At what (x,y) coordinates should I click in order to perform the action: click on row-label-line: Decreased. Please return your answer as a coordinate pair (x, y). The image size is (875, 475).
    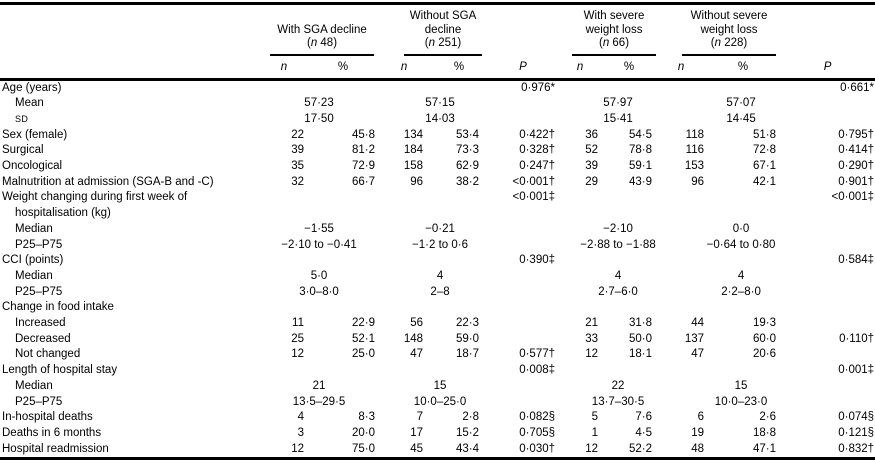
    Looking at the image, I should click on (43, 338).